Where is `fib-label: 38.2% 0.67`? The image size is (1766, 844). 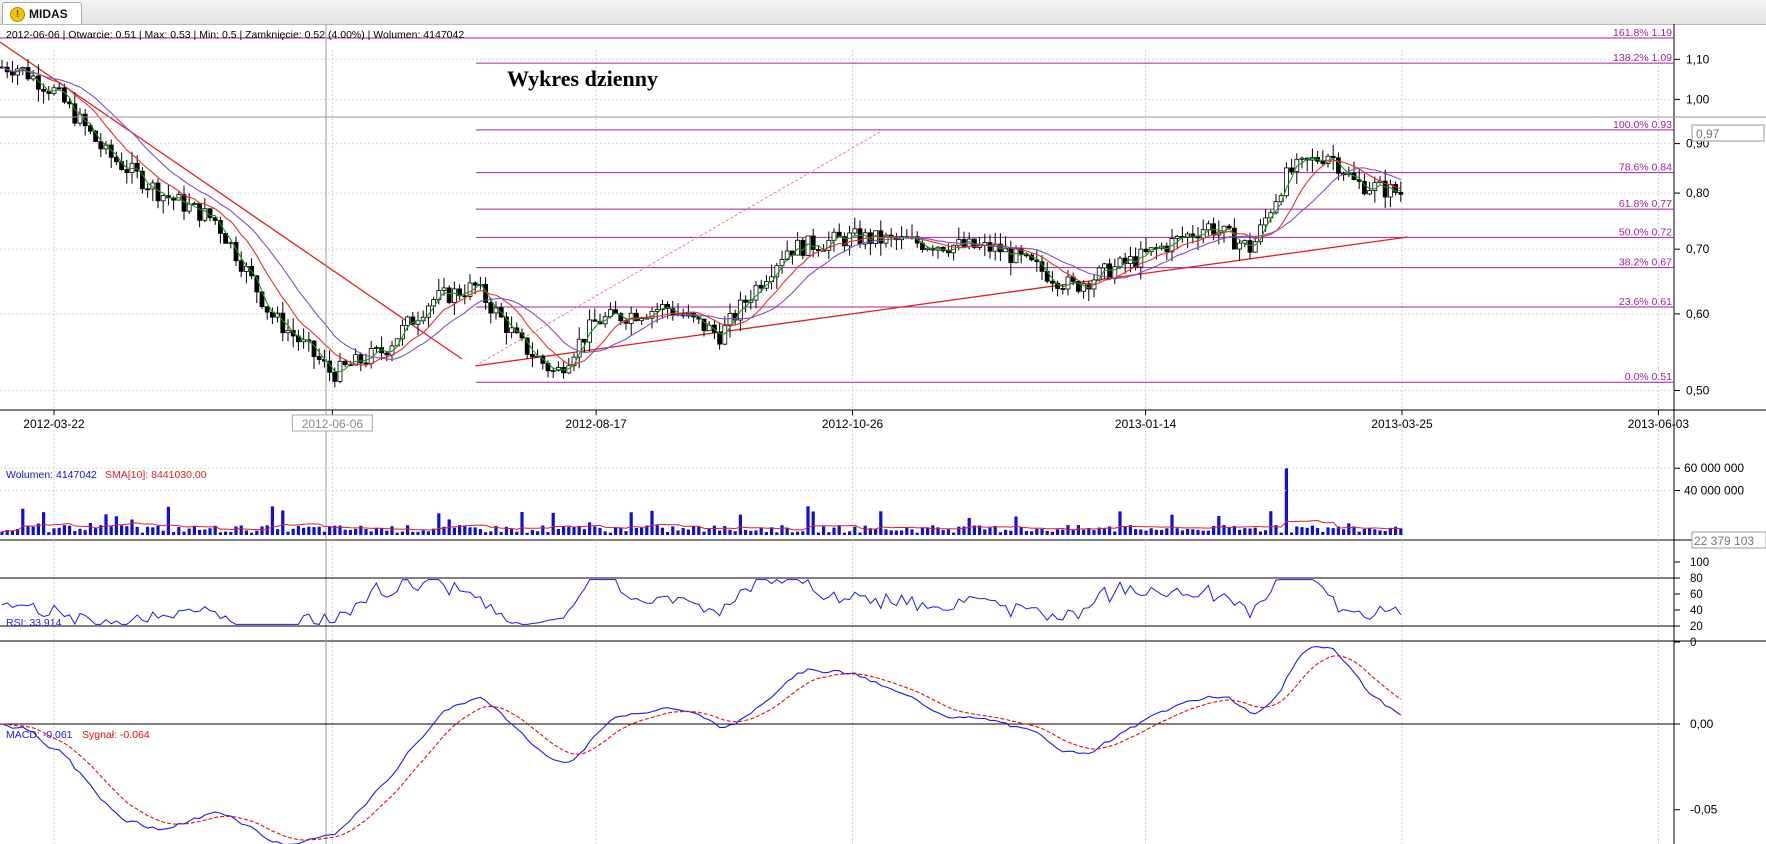 fib-label: 38.2% 0.67 is located at coordinates (1645, 263).